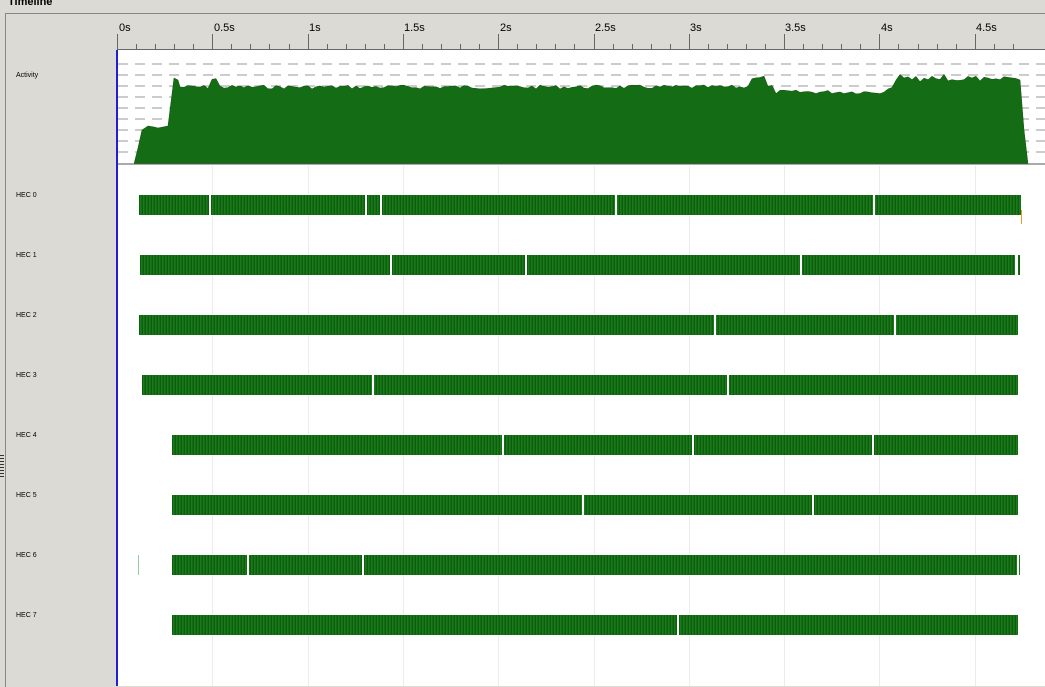  I want to click on hec-5-bar, so click(595, 505).